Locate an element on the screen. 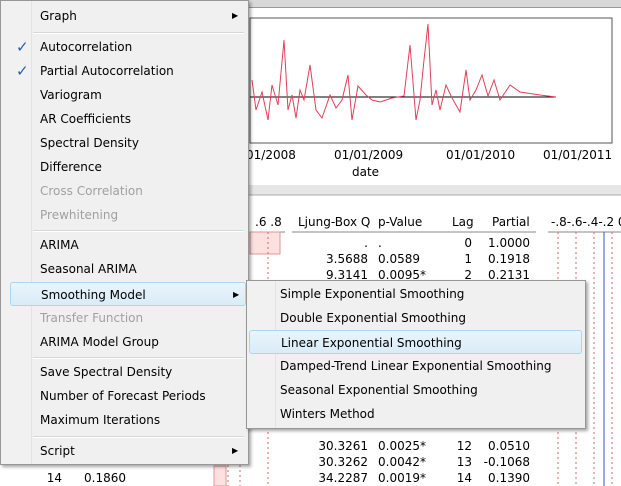 This screenshot has width=621, height=486. table-cell: 0.0095* is located at coordinates (402, 275).